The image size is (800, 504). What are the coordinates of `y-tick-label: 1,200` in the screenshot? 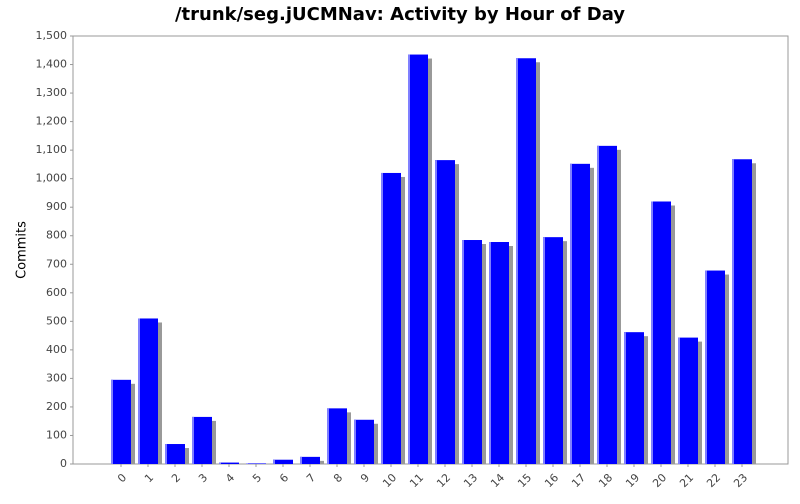 It's located at (52, 121).